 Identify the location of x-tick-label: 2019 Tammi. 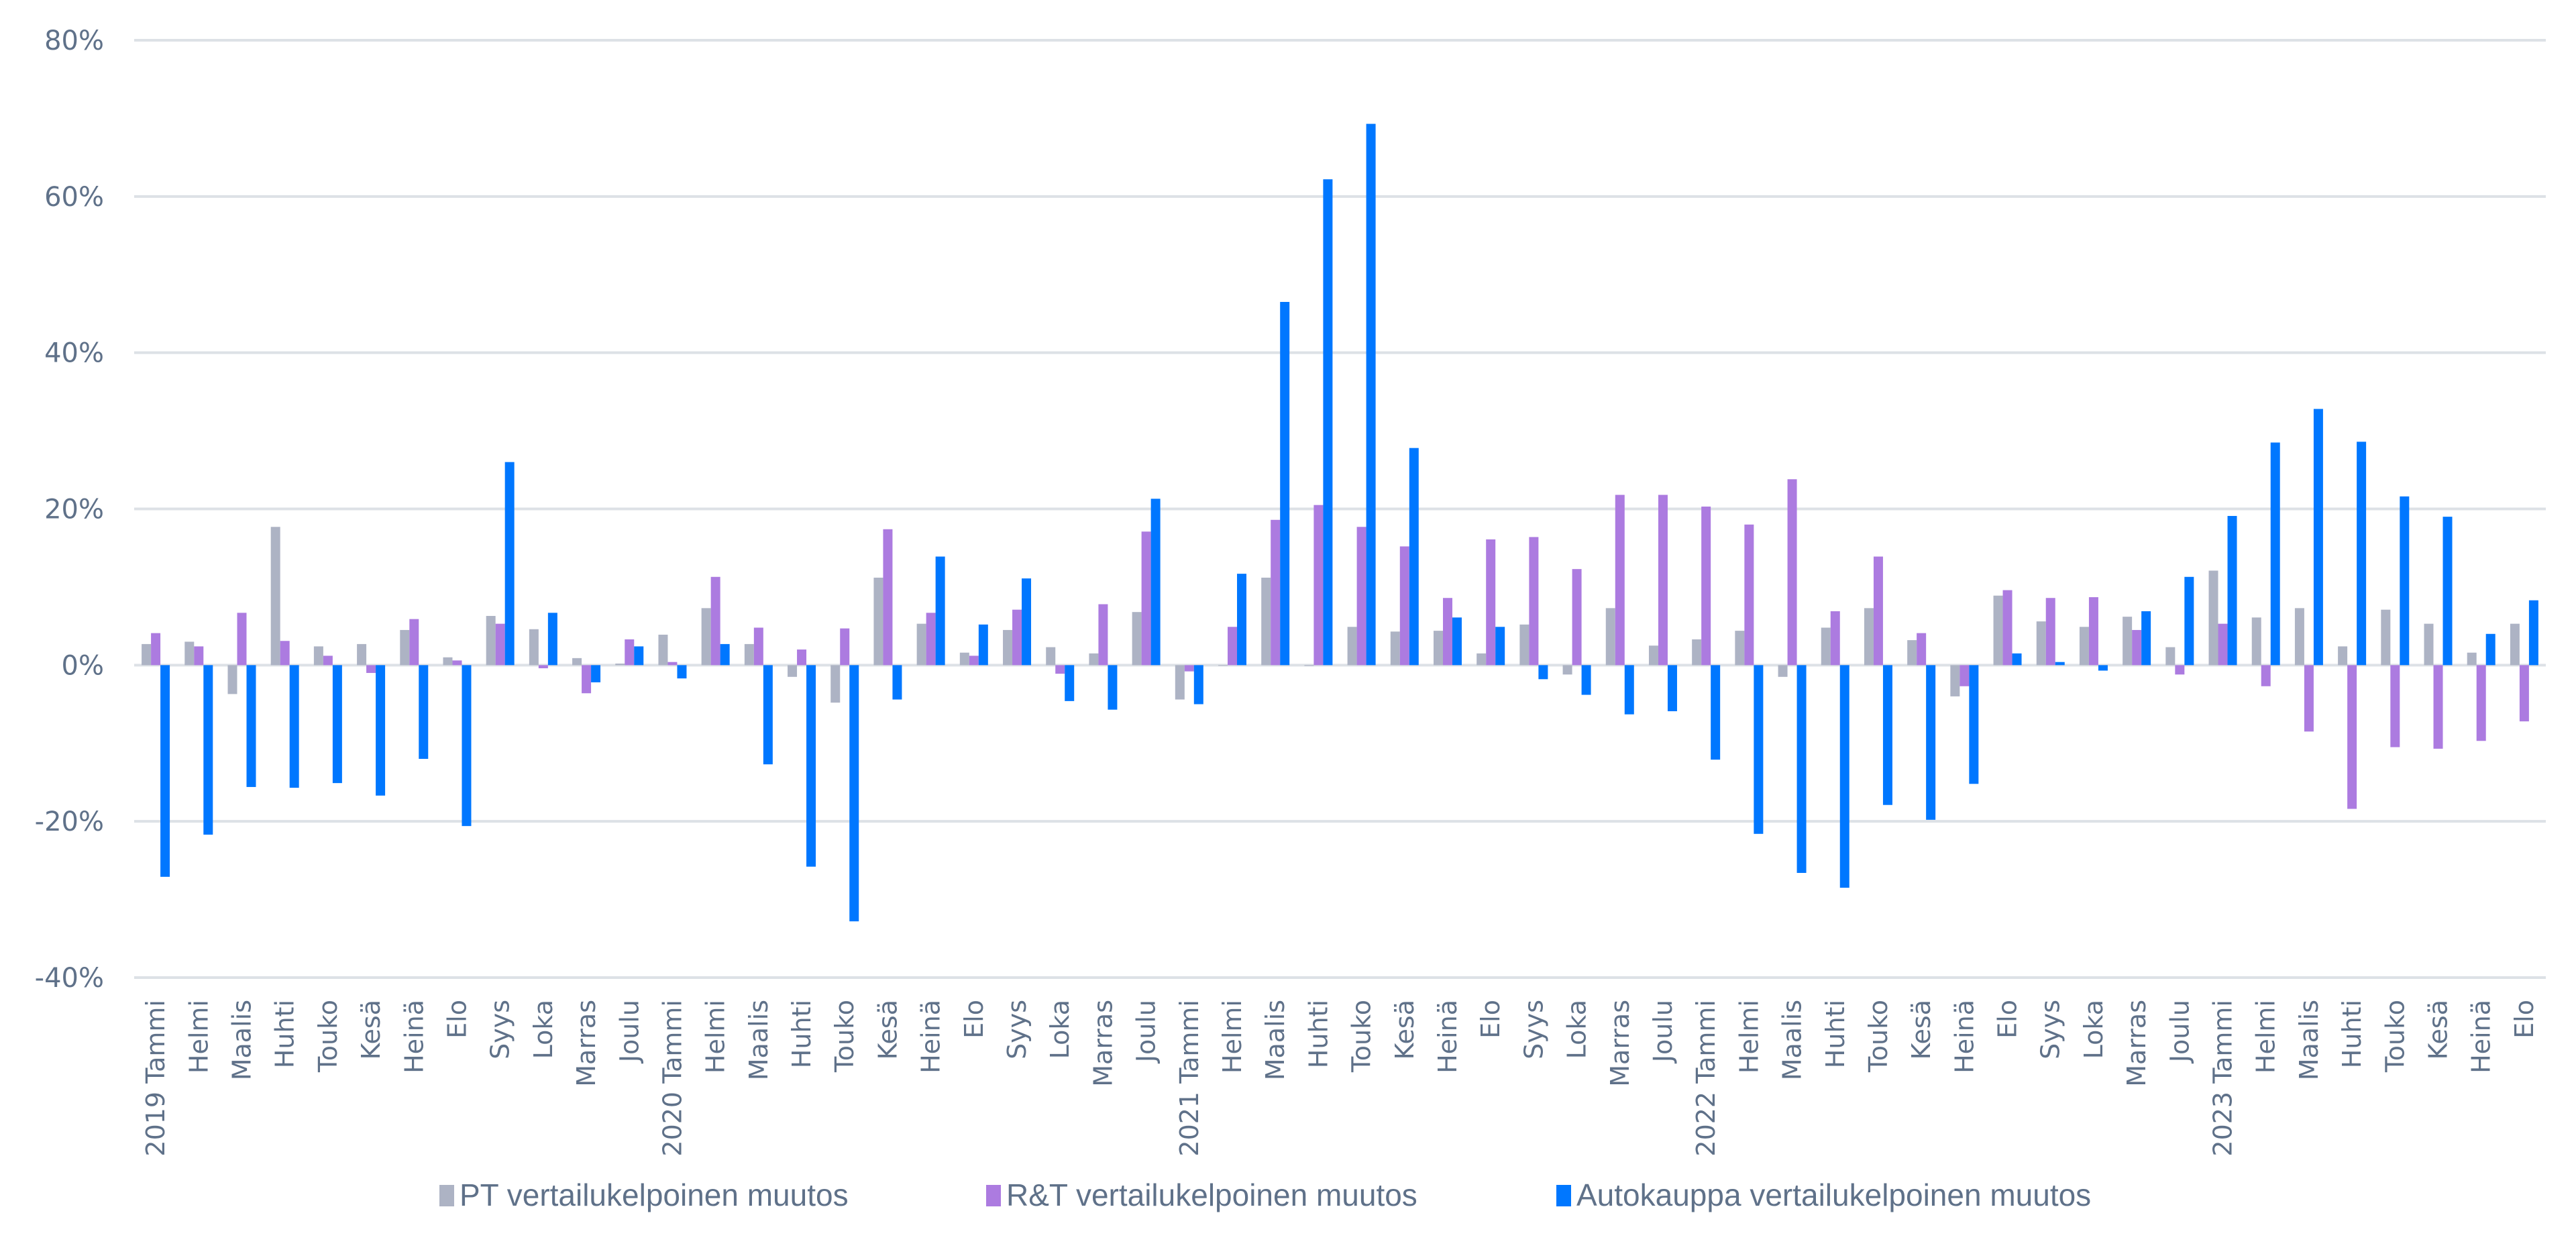
(155, 1078).